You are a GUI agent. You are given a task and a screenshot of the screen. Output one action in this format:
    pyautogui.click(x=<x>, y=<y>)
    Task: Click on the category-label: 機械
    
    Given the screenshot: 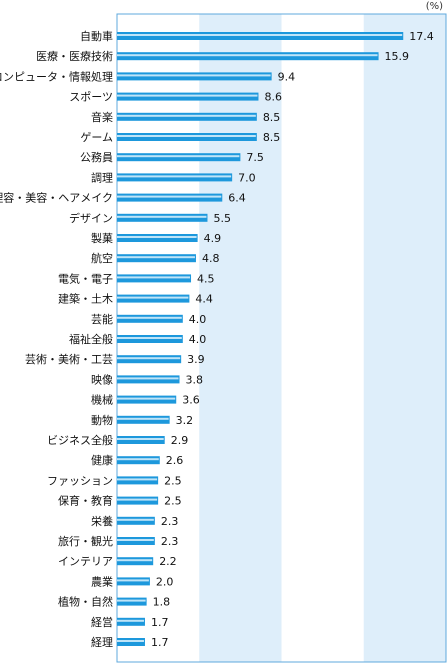 What is the action you would take?
    pyautogui.click(x=102, y=400)
    